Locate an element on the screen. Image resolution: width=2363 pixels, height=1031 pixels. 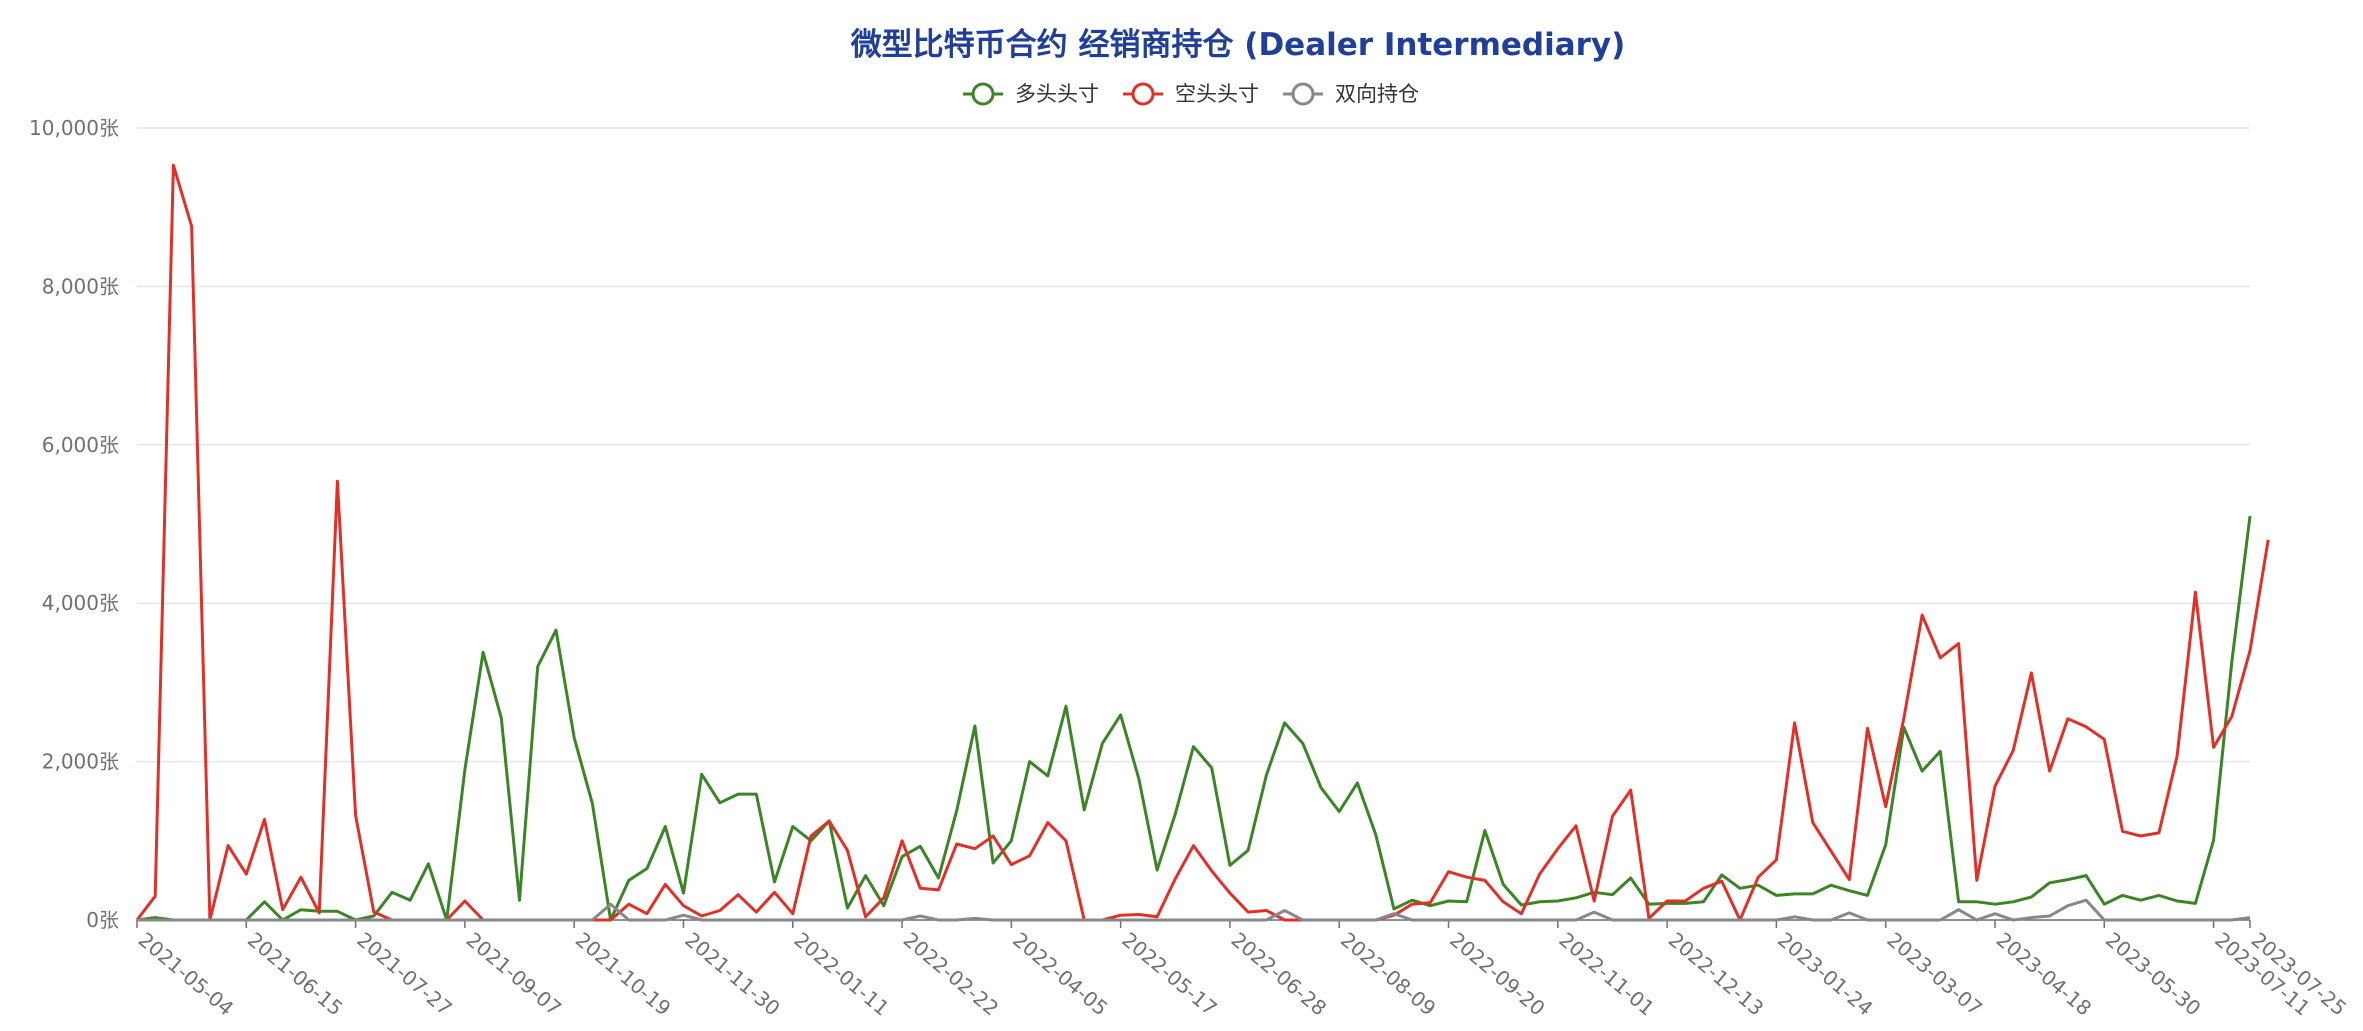
x-tick-label: 2023-01-24 is located at coordinates (1825, 973).